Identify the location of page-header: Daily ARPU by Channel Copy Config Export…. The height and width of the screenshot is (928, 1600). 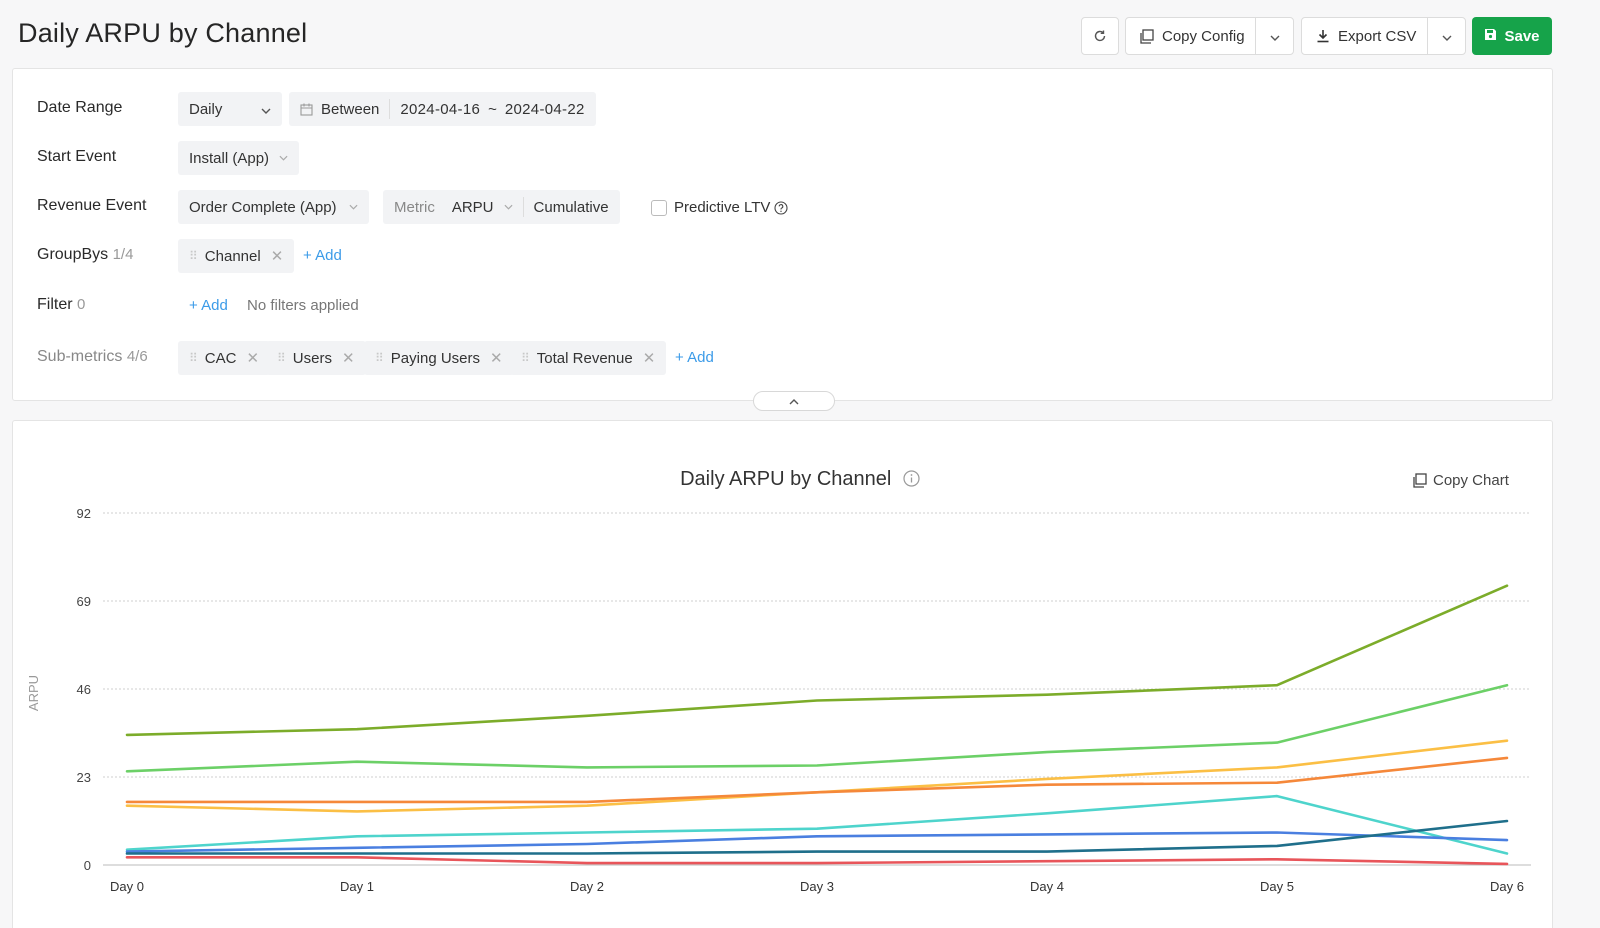
(800, 34).